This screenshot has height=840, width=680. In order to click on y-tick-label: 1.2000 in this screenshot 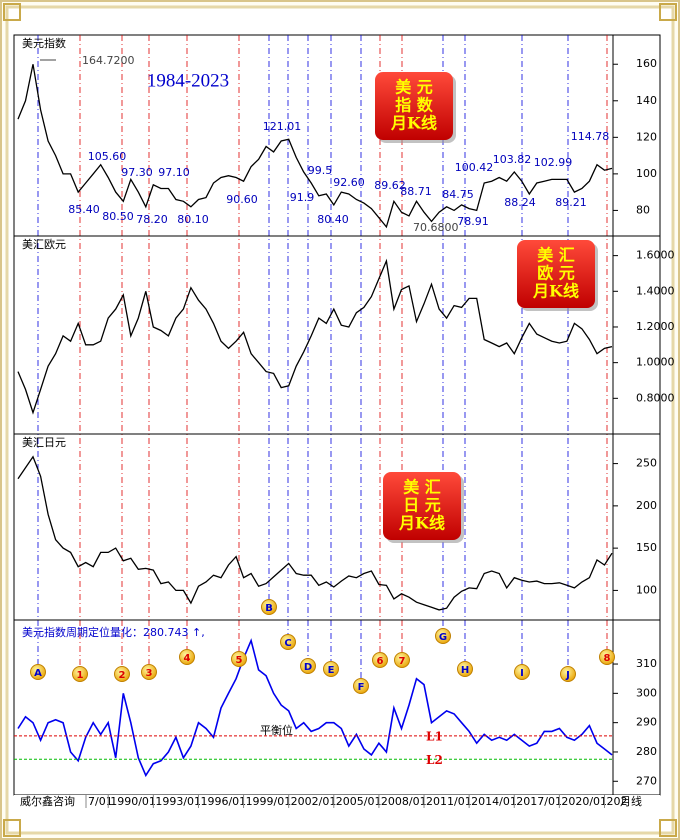, I will do `click(655, 326)`.